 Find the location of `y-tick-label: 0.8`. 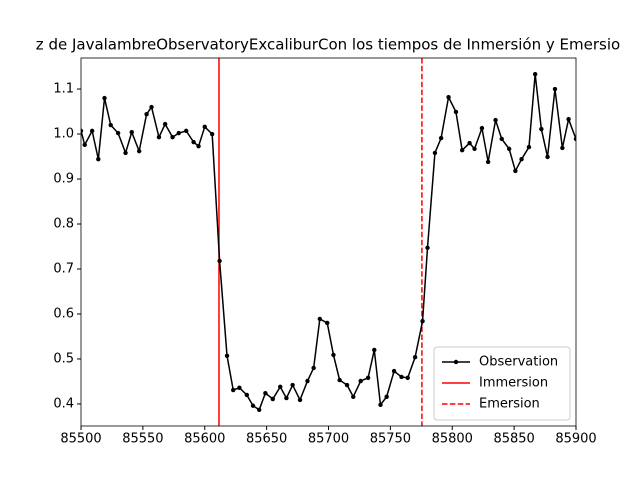

y-tick-label: 0.8 is located at coordinates (63, 224).